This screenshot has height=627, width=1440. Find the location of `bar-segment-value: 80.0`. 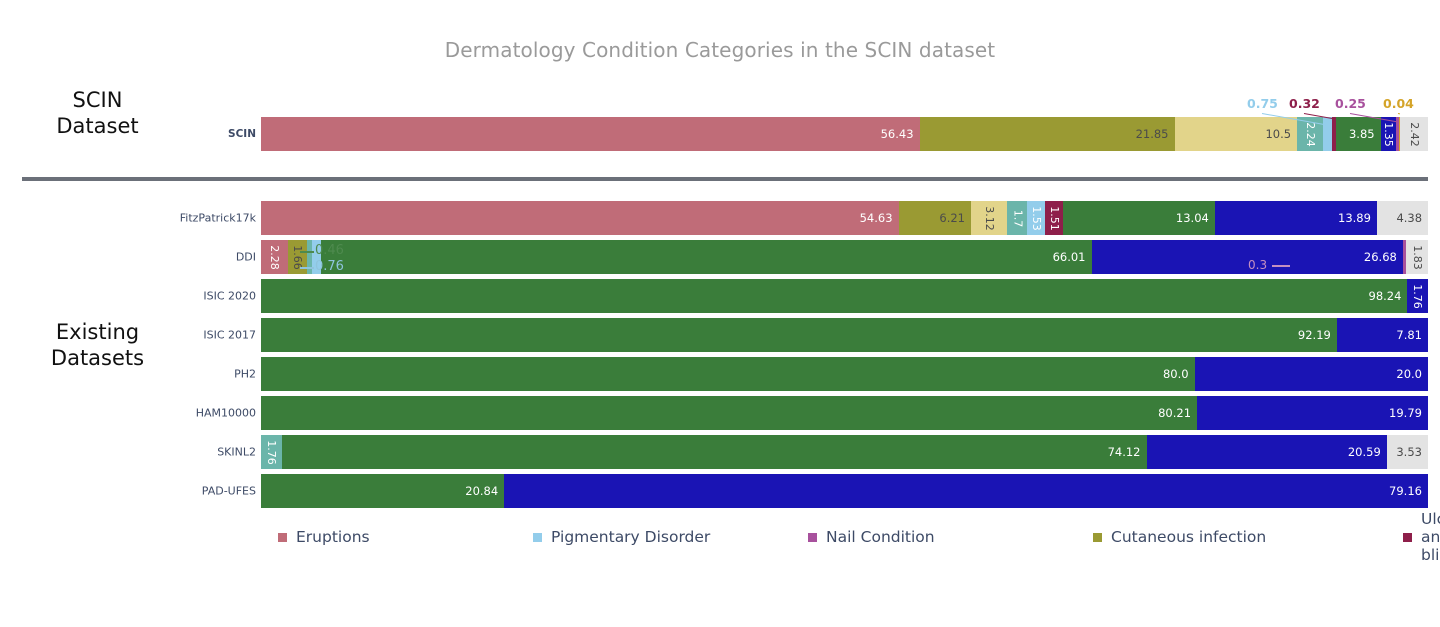

bar-segment-value: 80.0 is located at coordinates (1175, 374).